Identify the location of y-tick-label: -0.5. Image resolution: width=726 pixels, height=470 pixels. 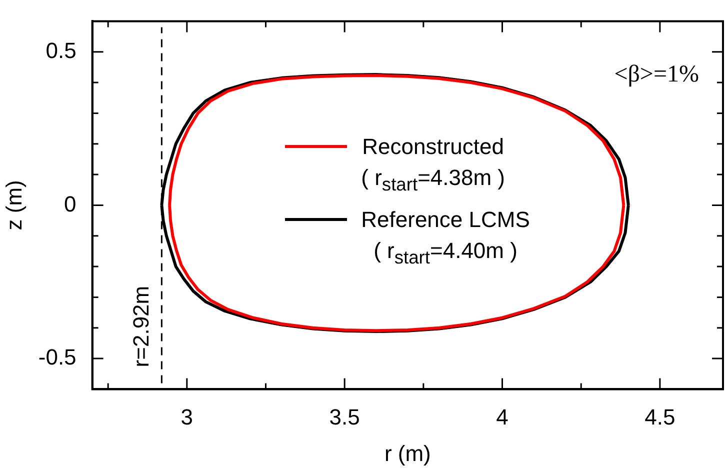
(57, 357).